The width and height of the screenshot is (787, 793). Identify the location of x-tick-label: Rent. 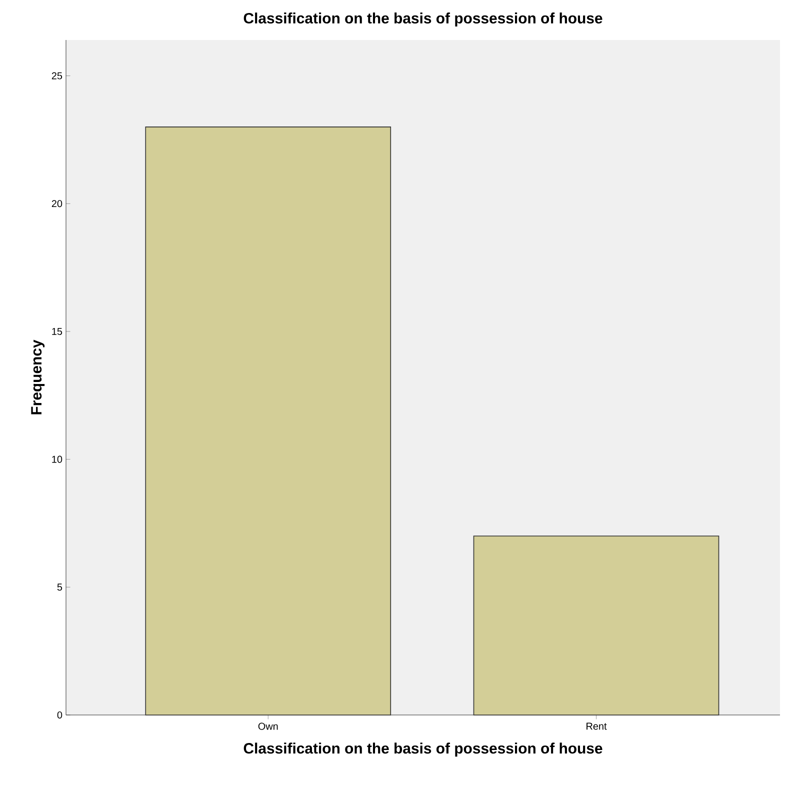
(596, 726).